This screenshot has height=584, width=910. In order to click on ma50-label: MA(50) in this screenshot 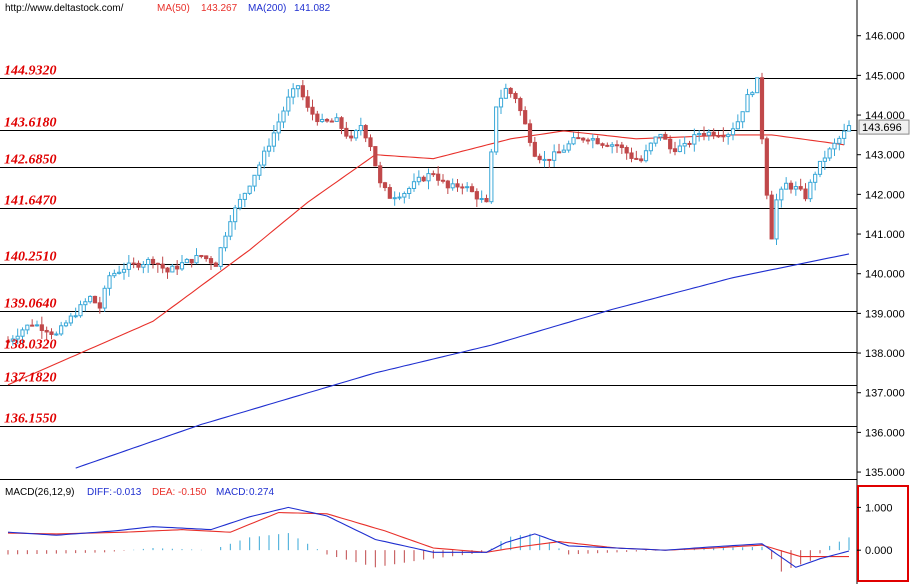, I will do `click(173, 8)`.